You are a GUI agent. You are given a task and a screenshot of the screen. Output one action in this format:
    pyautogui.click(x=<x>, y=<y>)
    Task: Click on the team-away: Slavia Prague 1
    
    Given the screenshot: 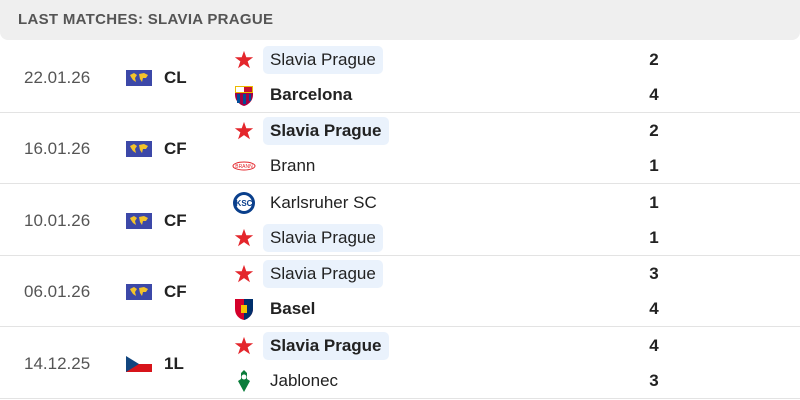 What is the action you would take?
    pyautogui.click(x=512, y=238)
    